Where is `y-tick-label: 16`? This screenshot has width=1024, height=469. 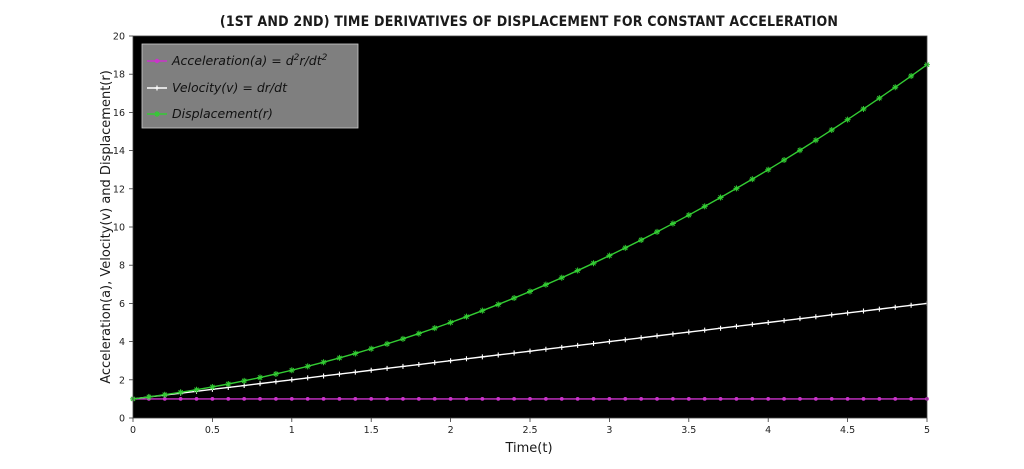
y-tick-label: 16 is located at coordinates (119, 113).